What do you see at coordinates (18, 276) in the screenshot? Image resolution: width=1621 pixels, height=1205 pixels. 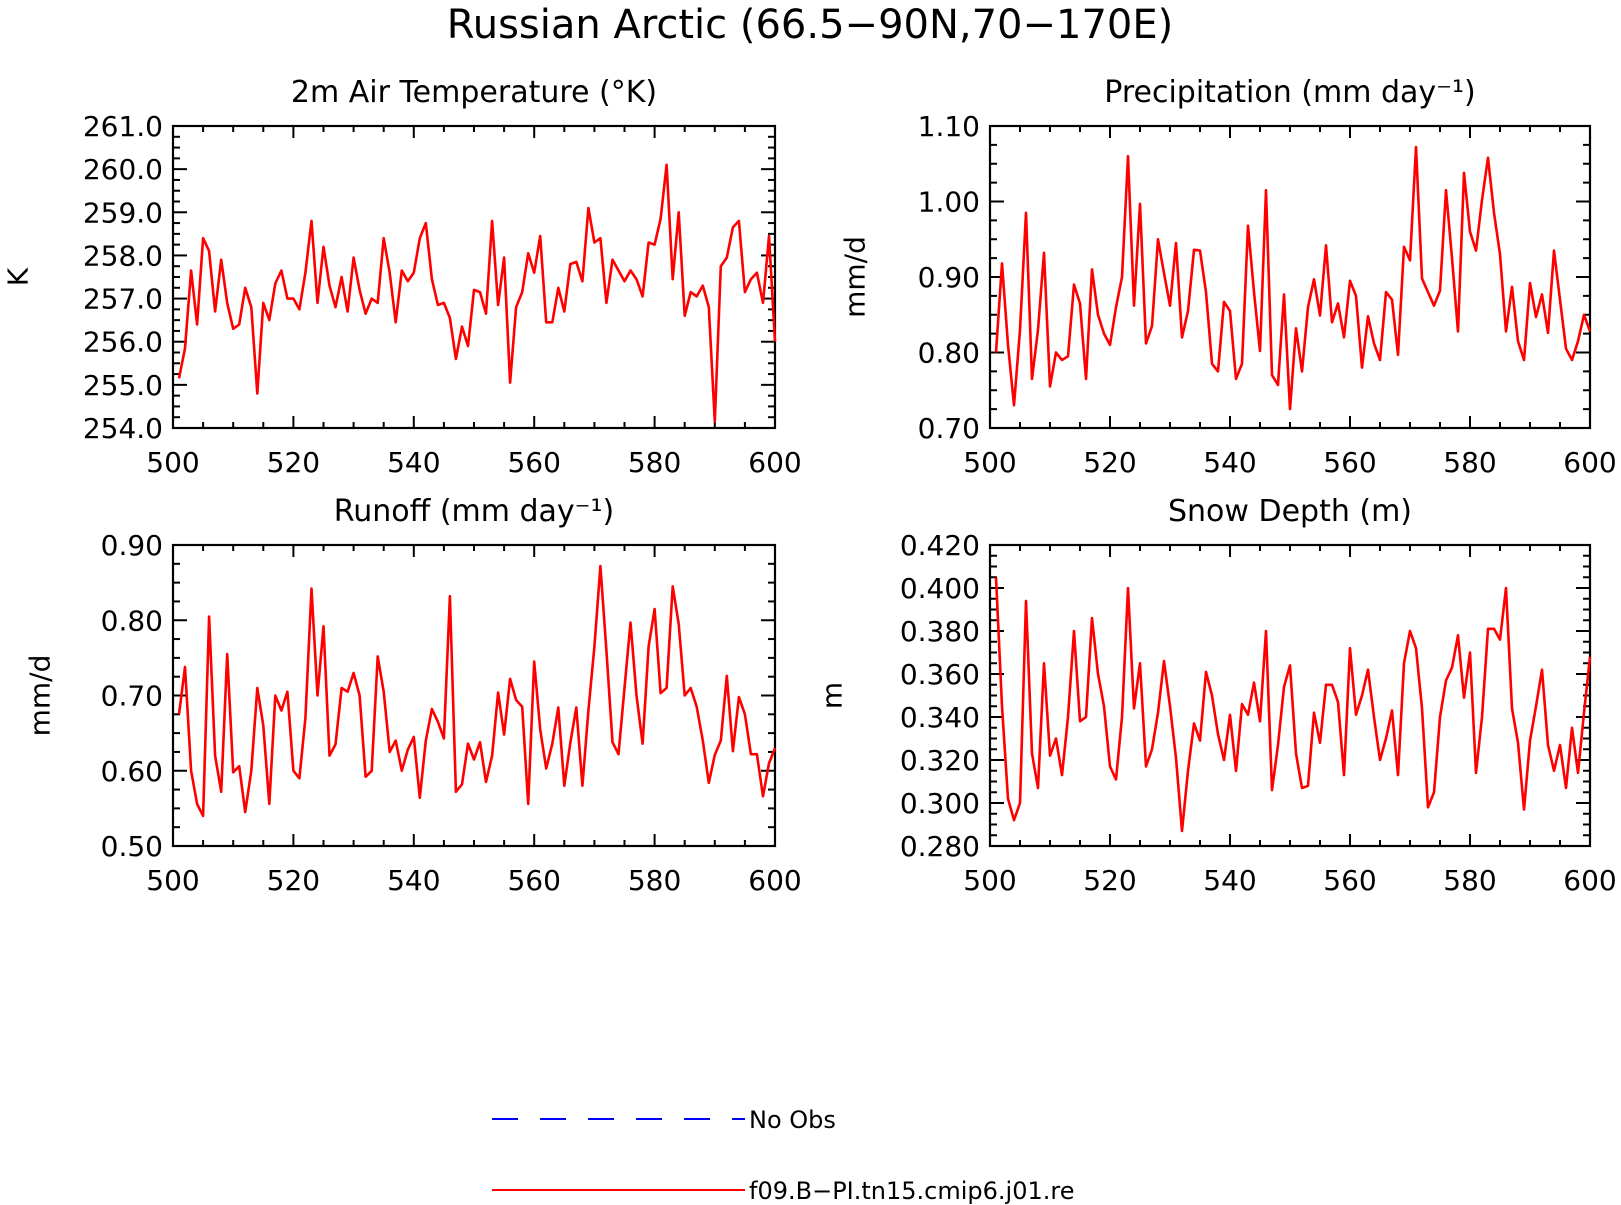 I see `y-axis-label: K` at bounding box center [18, 276].